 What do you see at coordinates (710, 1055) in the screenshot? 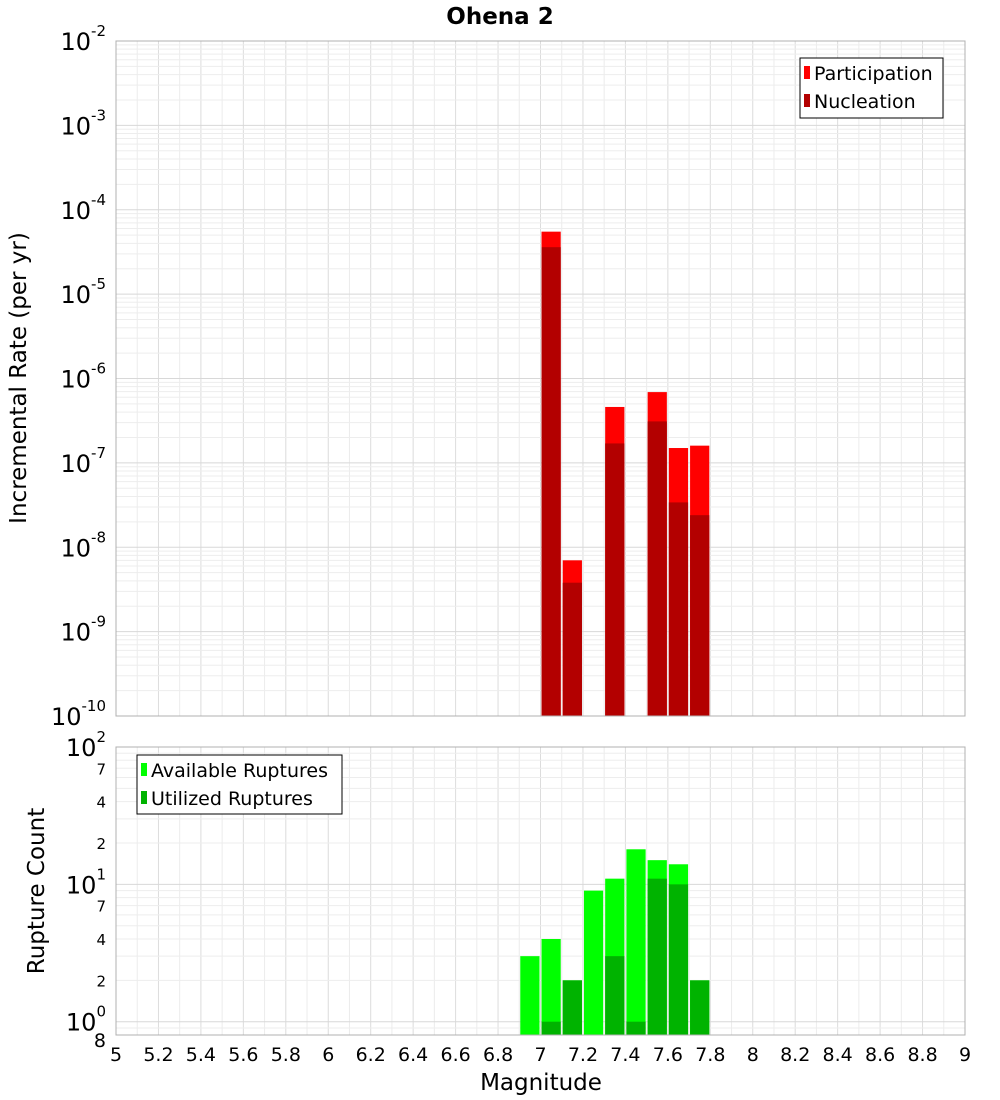
I see `x-tick-label: 7.8` at bounding box center [710, 1055].